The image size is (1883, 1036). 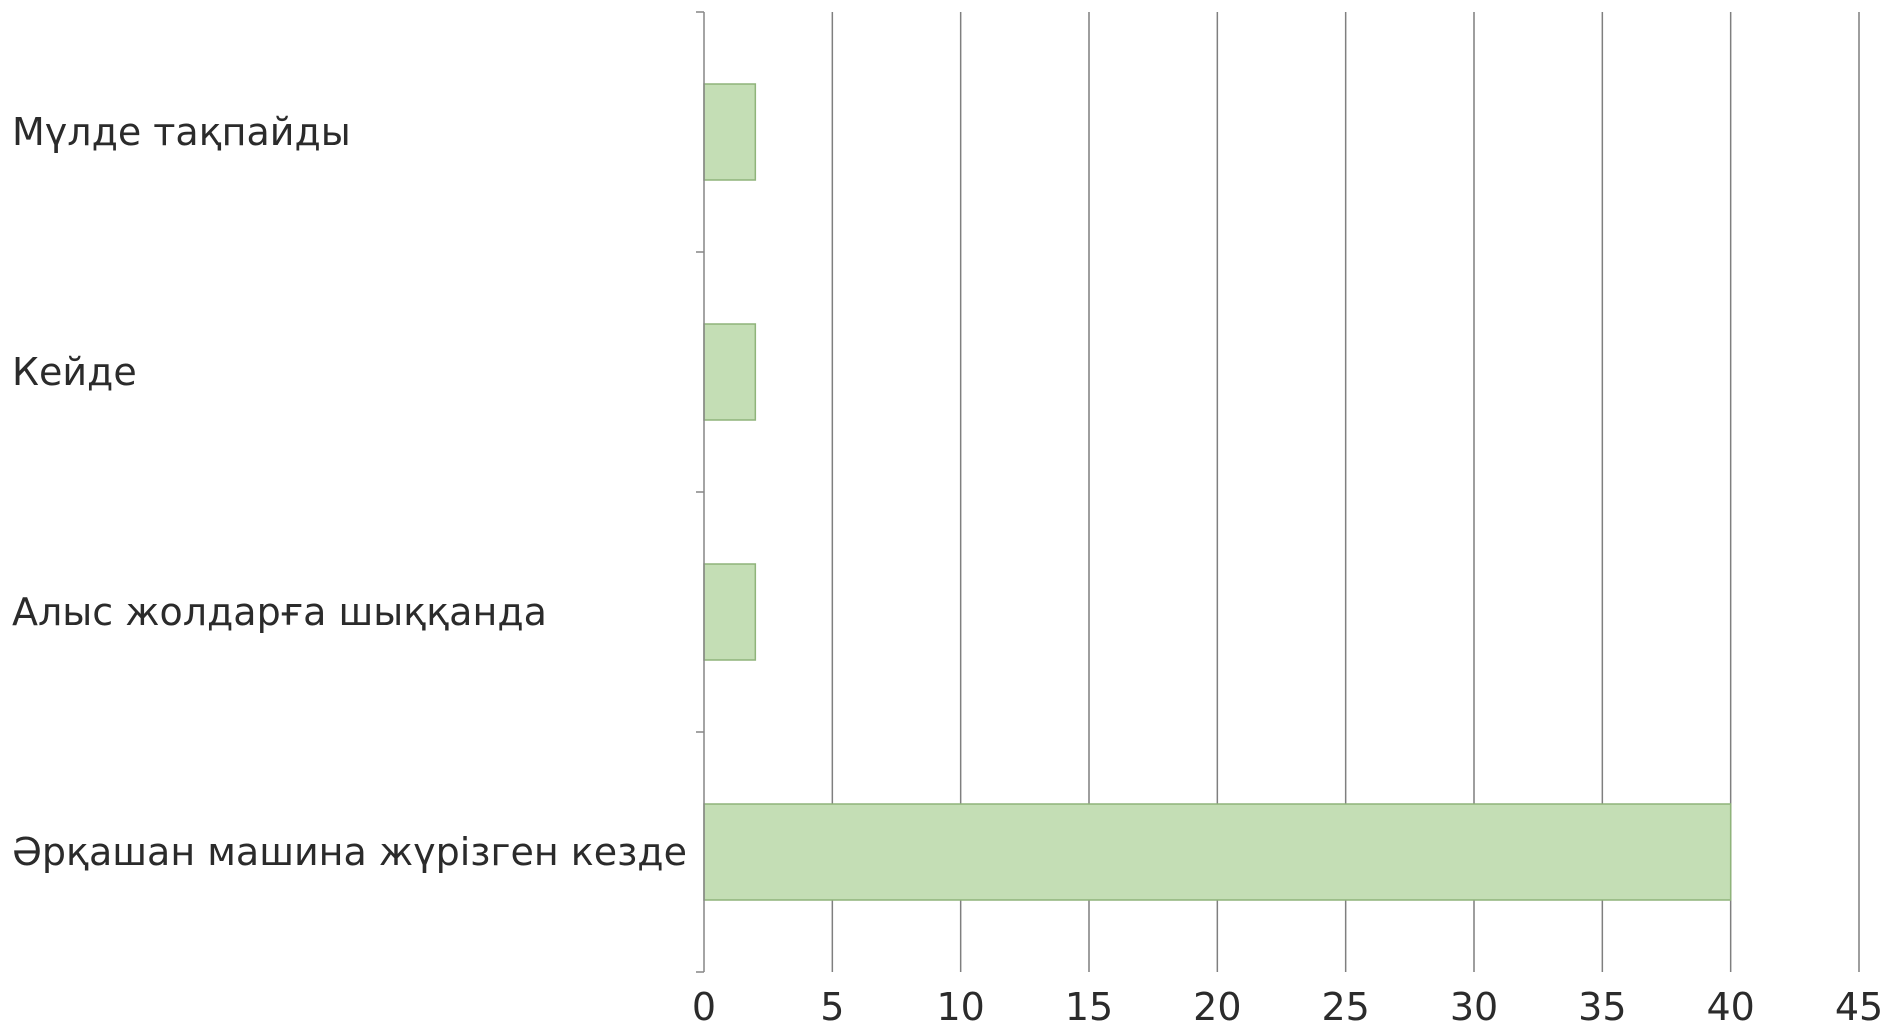 What do you see at coordinates (960, 1007) in the screenshot?
I see `x-tick-label-10: 10` at bounding box center [960, 1007].